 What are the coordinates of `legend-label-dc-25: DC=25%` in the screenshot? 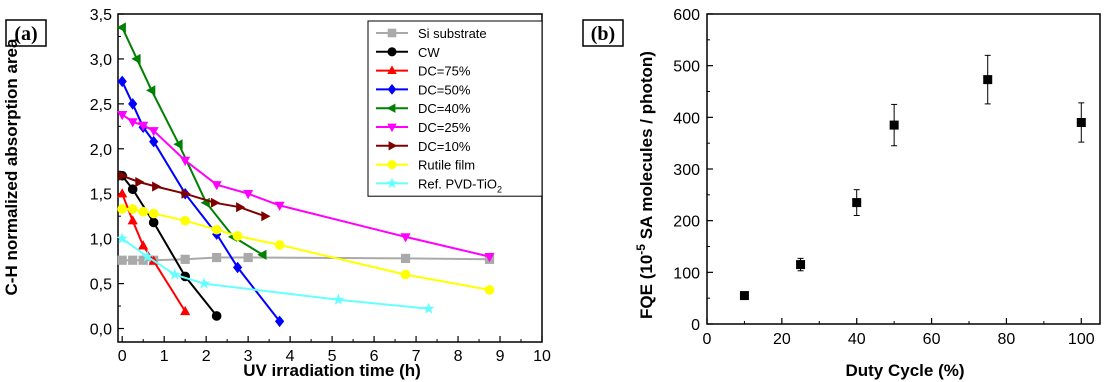 It's located at (444, 127).